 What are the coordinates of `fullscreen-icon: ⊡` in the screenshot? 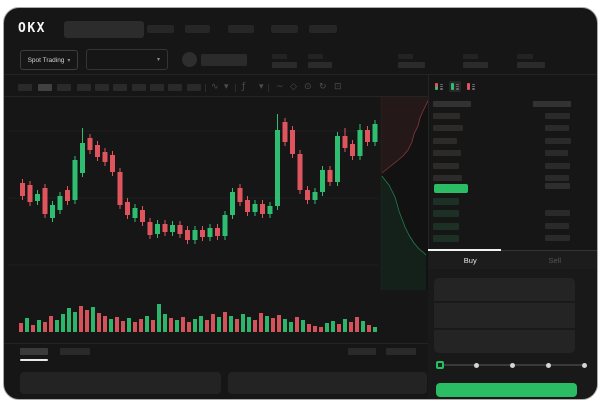 It's located at (338, 87).